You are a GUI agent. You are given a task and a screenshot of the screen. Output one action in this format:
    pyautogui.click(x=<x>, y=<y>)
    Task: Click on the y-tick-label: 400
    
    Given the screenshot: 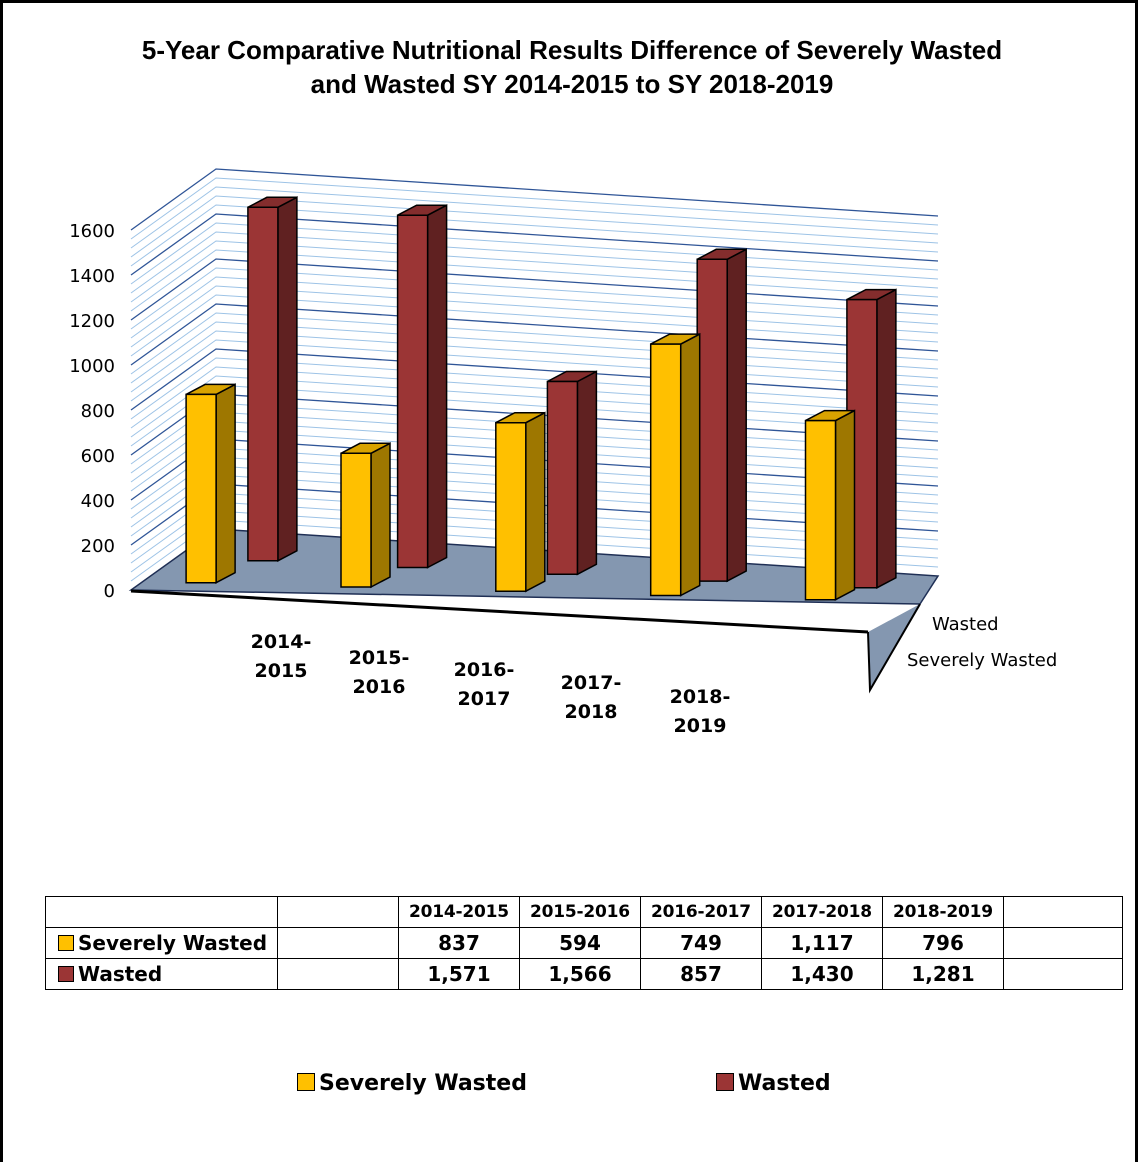 What is the action you would take?
    pyautogui.click(x=98, y=501)
    